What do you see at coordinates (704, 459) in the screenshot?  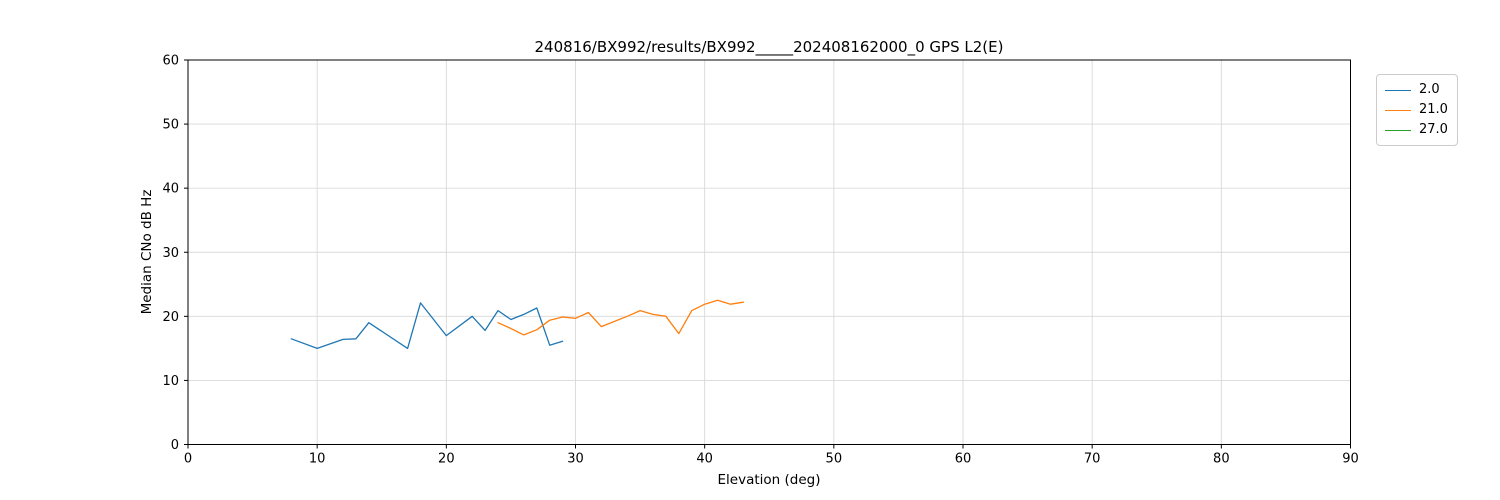 I see `x-tick-label: 40` at bounding box center [704, 459].